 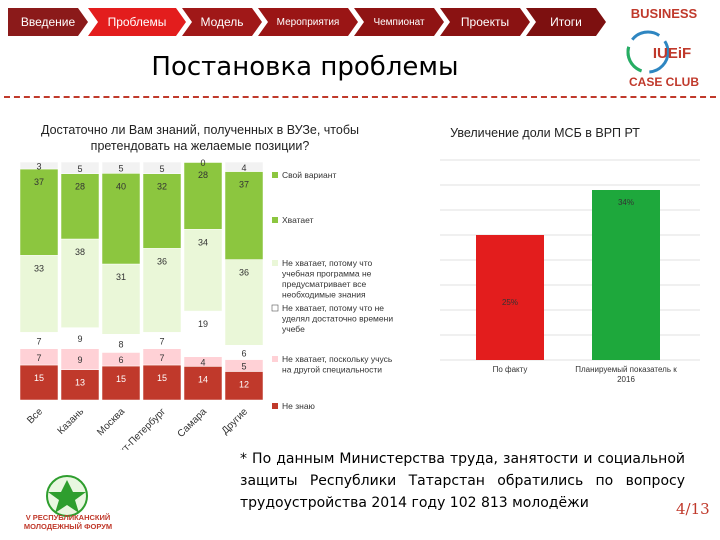 What do you see at coordinates (360, 97) in the screenshot?
I see `title-divider` at bounding box center [360, 97].